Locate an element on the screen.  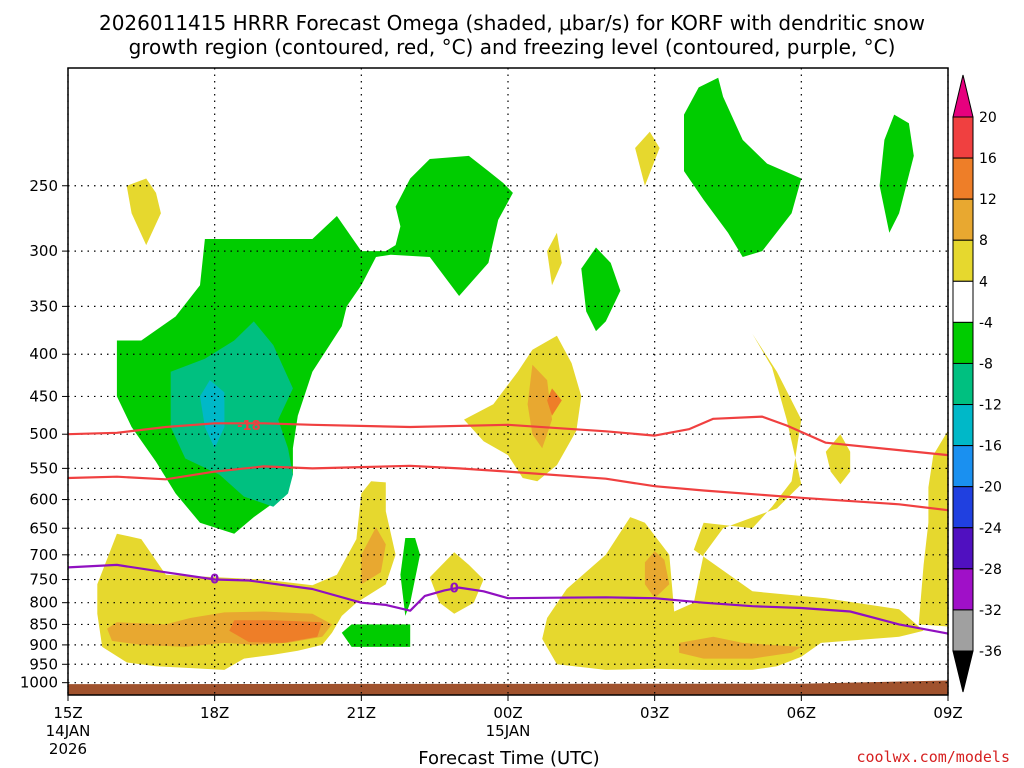
y-tick-label: 400 is located at coordinates (43, 354).